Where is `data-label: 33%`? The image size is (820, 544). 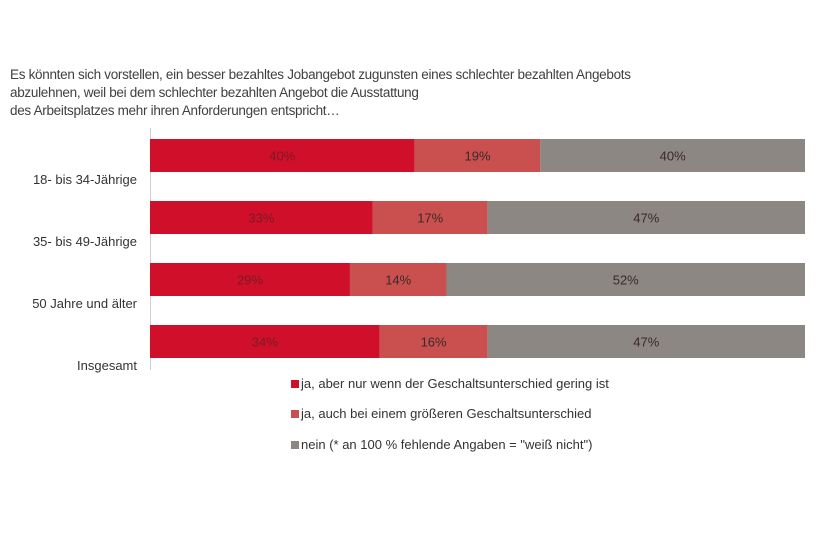
data-label: 33% is located at coordinates (261, 218).